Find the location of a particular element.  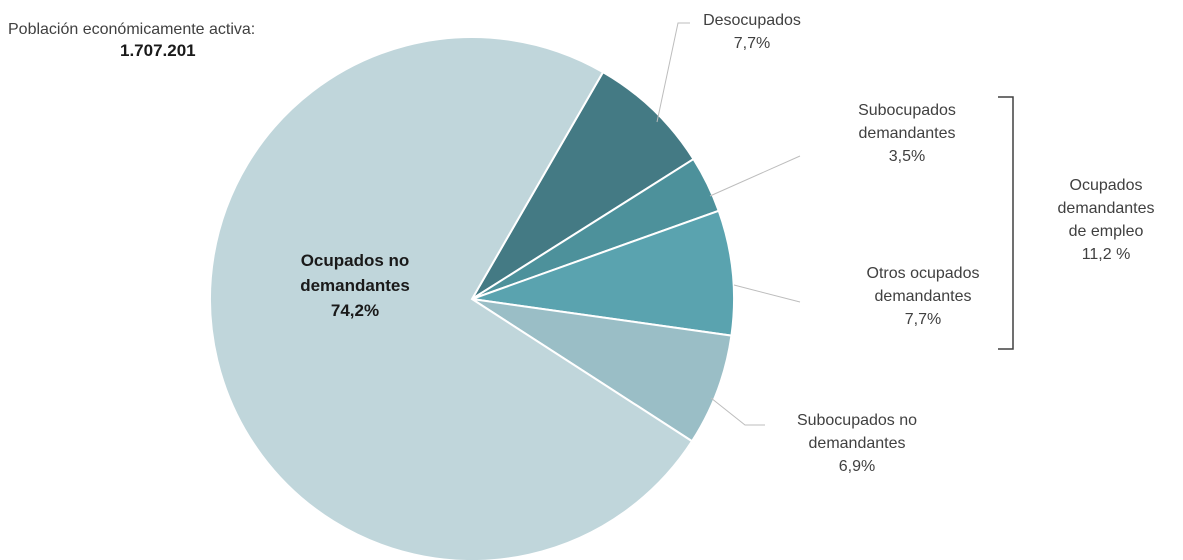

header-value: 1.707.201 is located at coordinates (158, 50).